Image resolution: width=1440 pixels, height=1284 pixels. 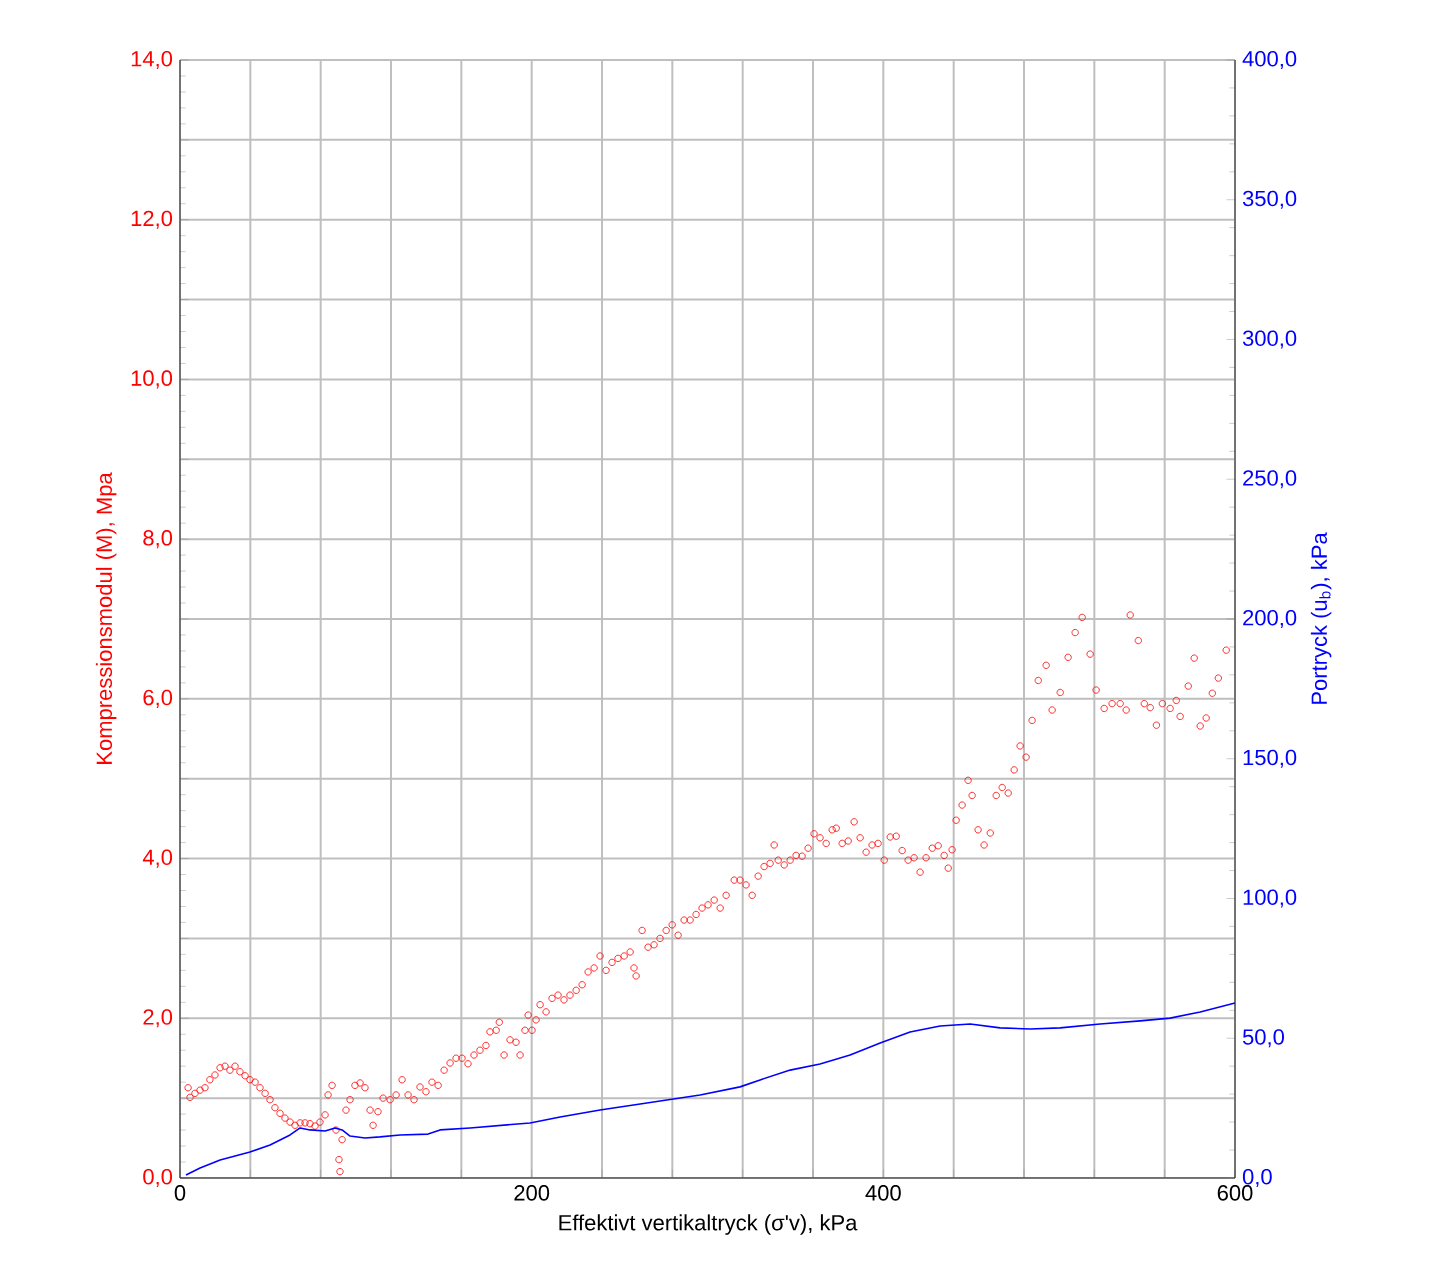 I want to click on y2-tick-label: 350,0, so click(x=1269, y=199).